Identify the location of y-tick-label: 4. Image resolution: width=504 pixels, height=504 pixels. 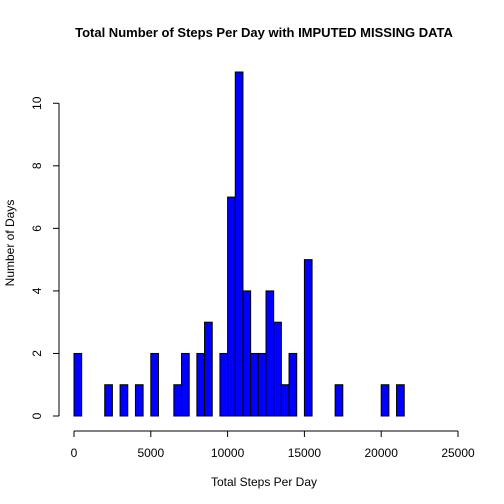
(37, 290).